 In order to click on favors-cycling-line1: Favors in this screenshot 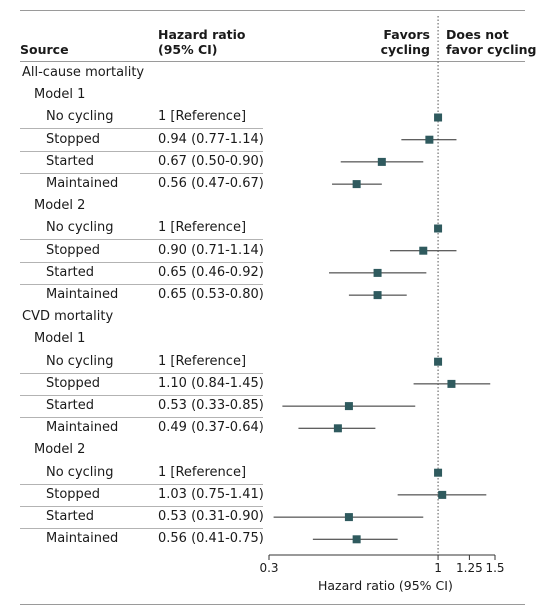, I will do `click(406, 34)`.